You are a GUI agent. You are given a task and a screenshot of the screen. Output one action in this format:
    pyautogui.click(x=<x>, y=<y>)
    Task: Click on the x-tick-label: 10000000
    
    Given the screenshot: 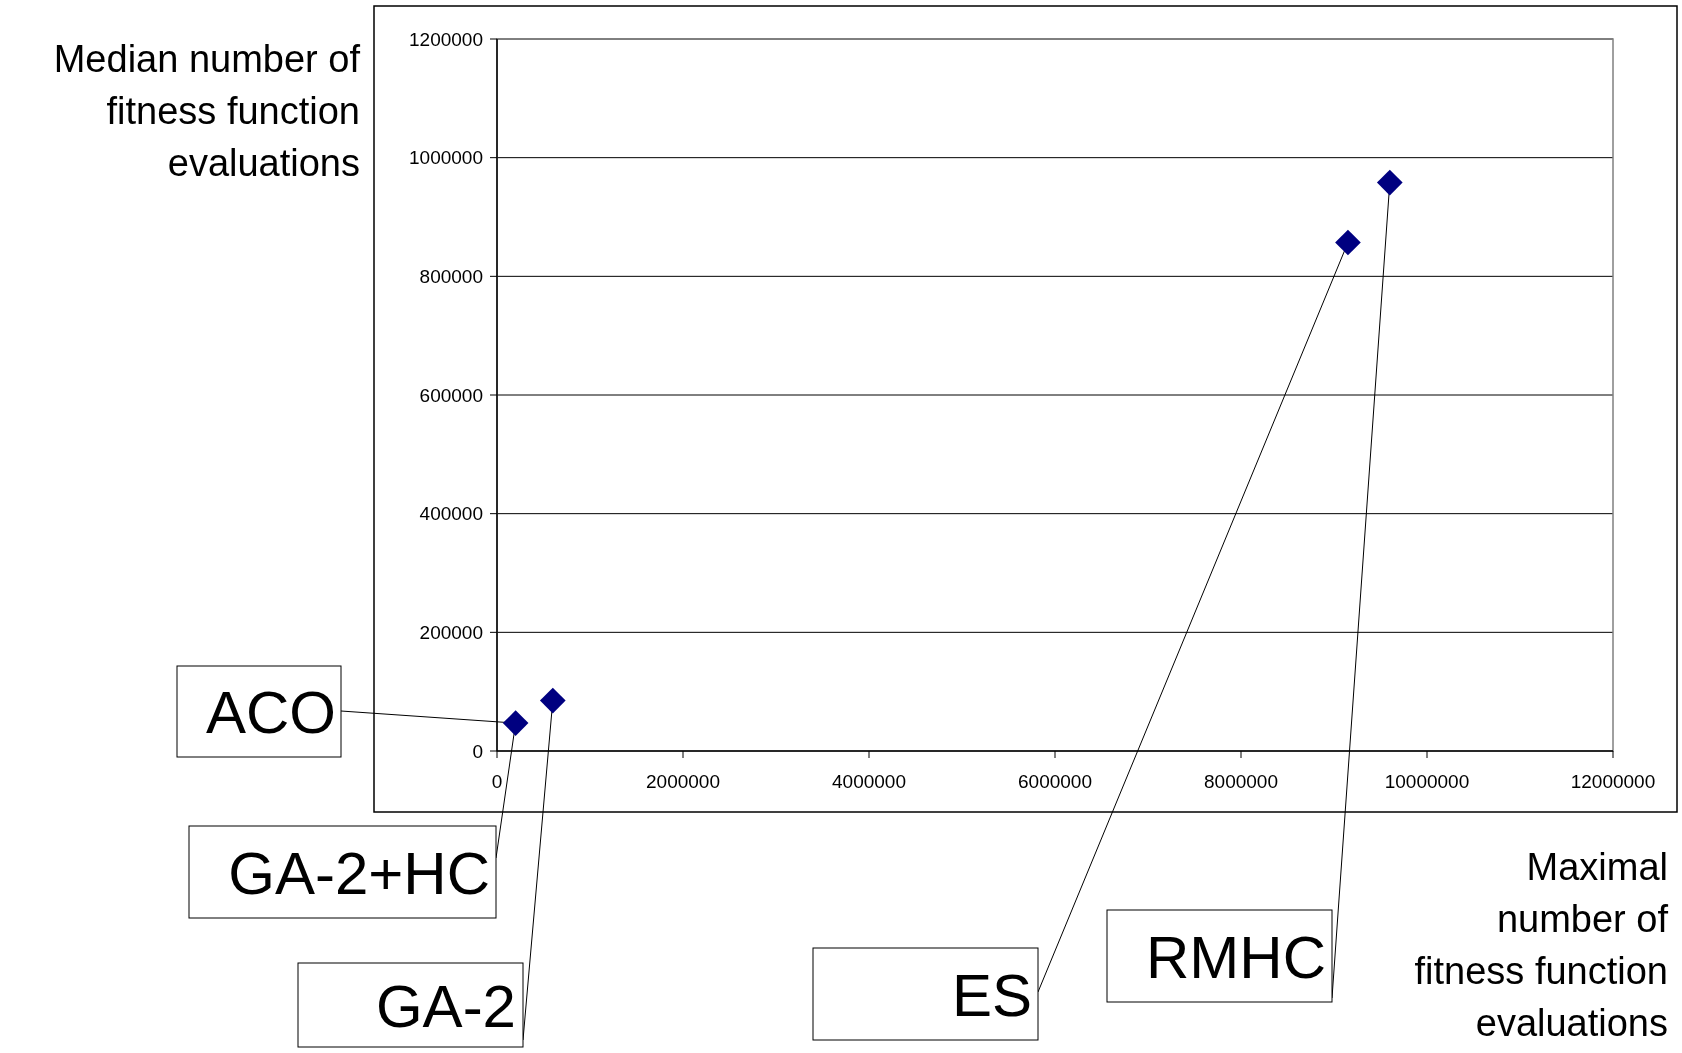 What is the action you would take?
    pyautogui.click(x=1427, y=781)
    